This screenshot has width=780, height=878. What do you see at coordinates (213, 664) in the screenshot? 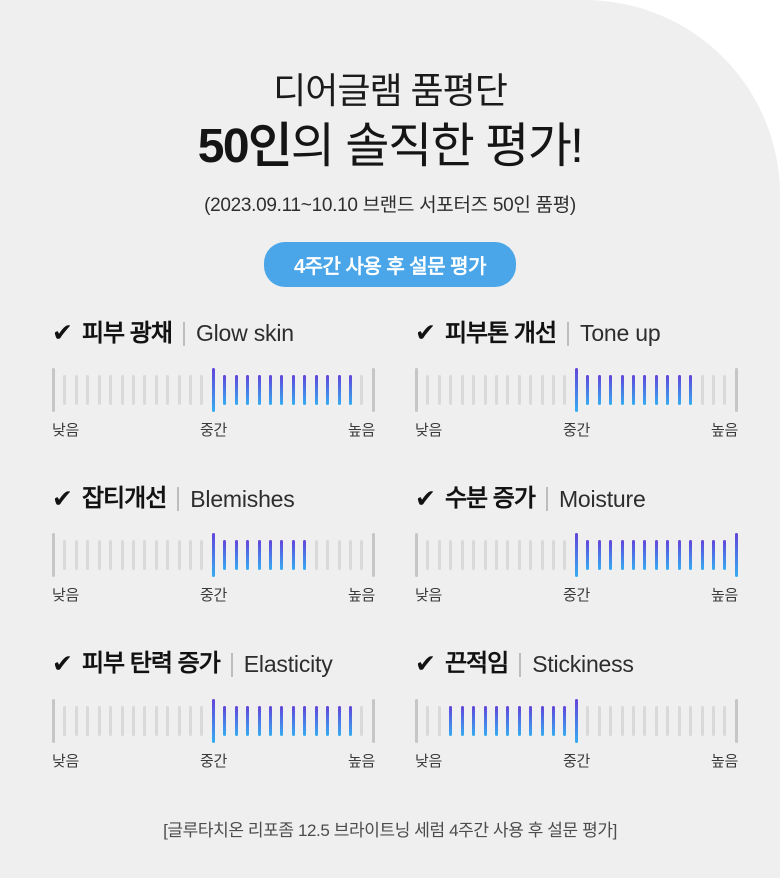
I see `rating-section-header: ✔ 피부 탄력 증가 Elasticity` at bounding box center [213, 664].